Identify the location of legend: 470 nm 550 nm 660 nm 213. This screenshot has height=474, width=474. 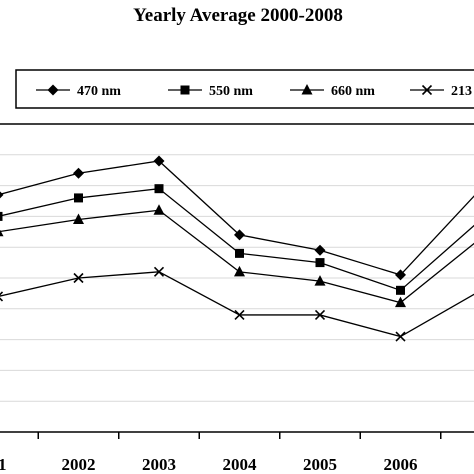
(244, 89).